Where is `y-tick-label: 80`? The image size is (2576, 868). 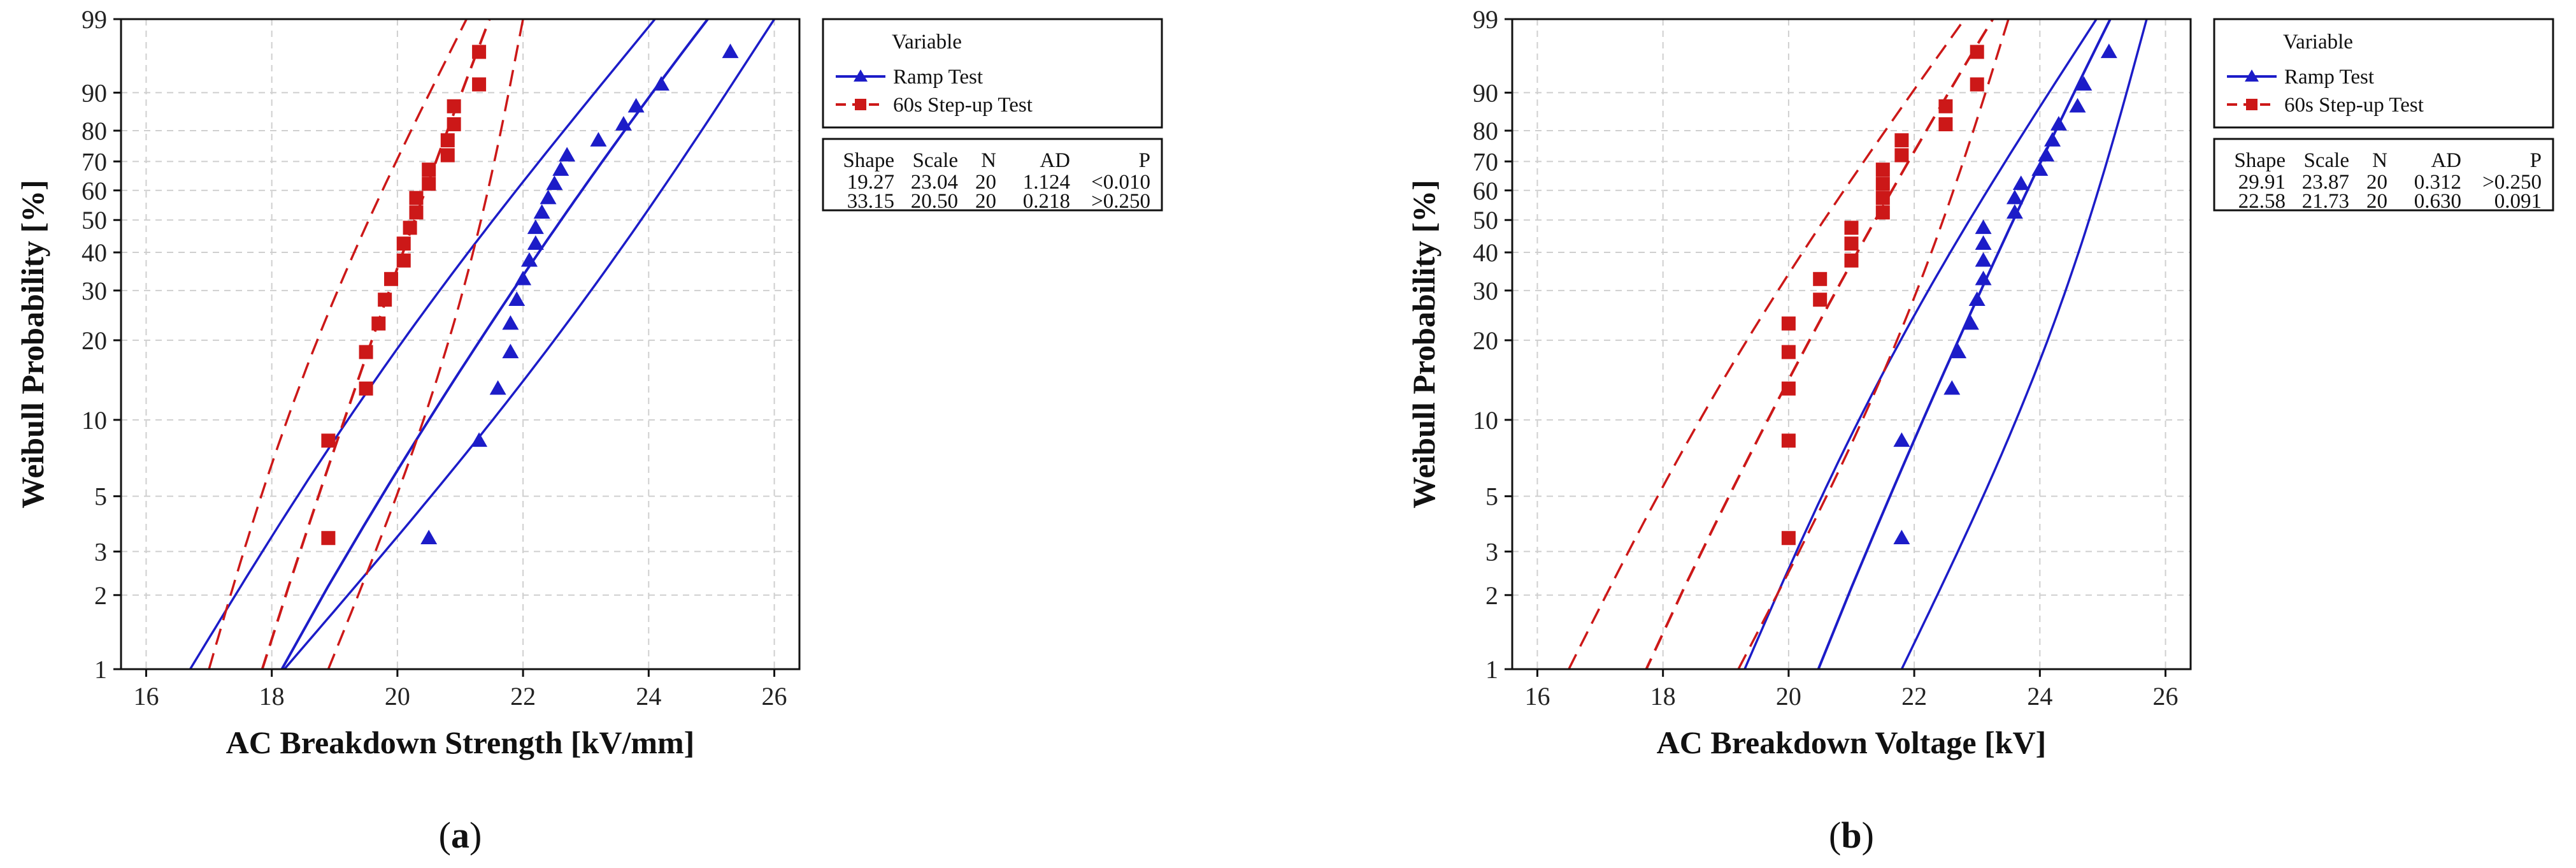 y-tick-label: 80 is located at coordinates (1486, 131).